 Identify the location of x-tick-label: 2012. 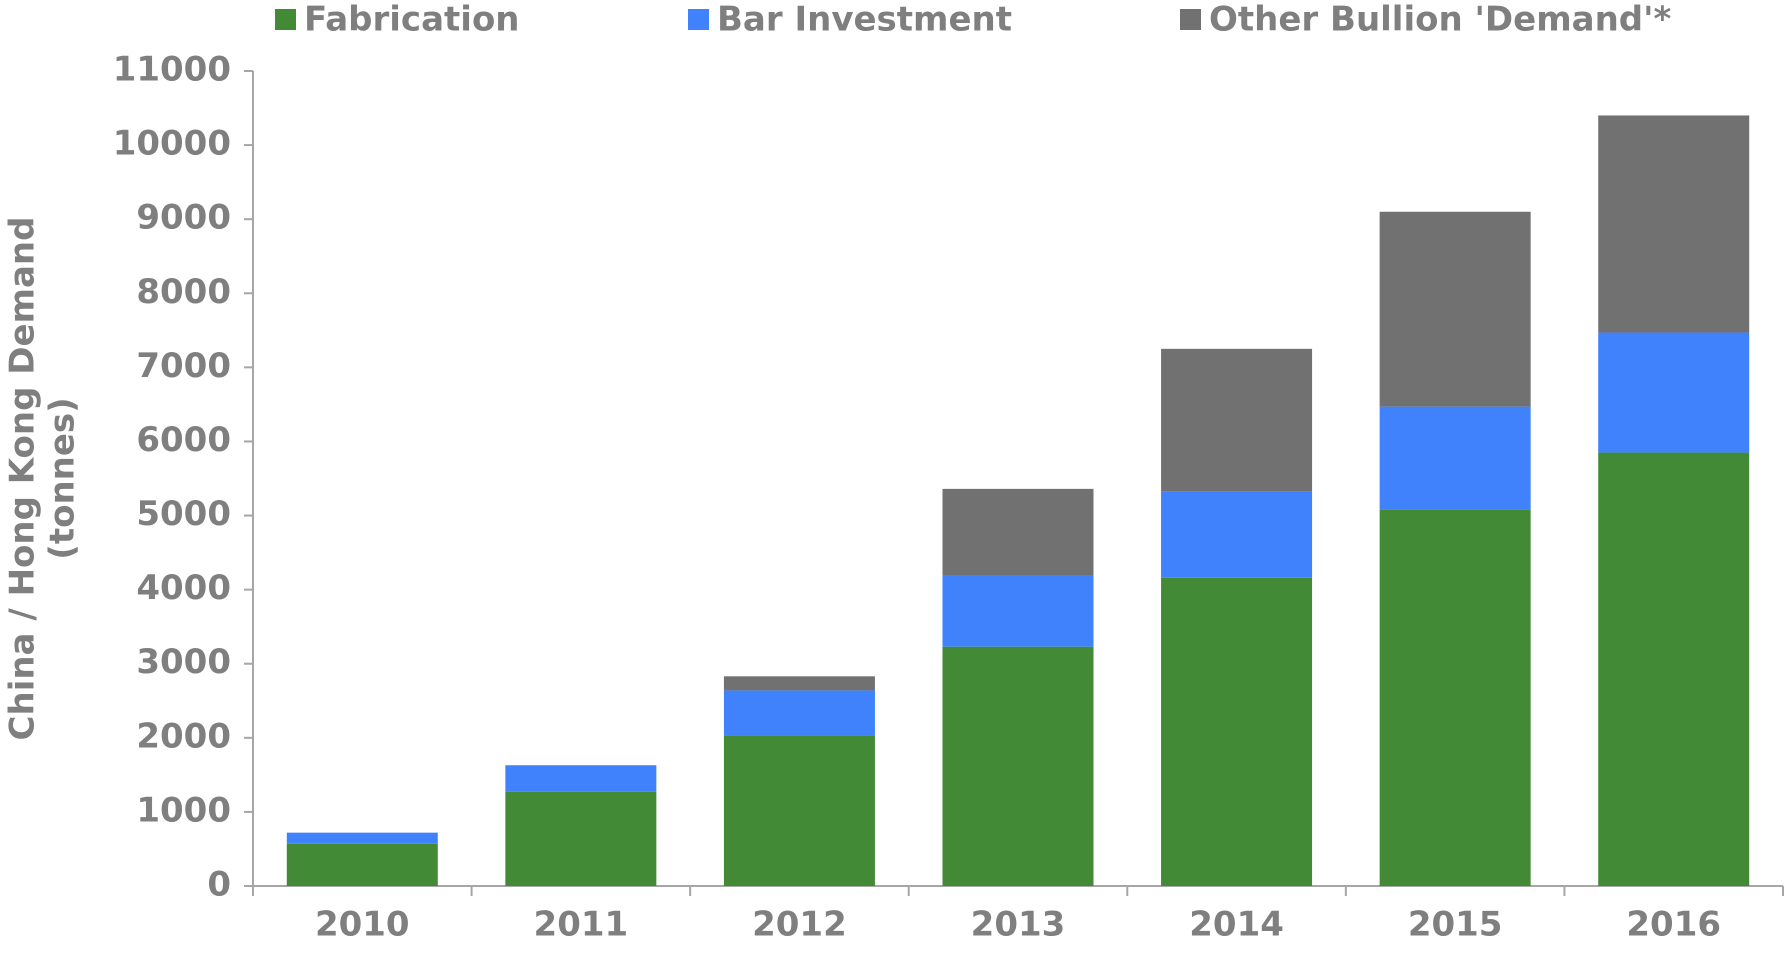
(799, 925).